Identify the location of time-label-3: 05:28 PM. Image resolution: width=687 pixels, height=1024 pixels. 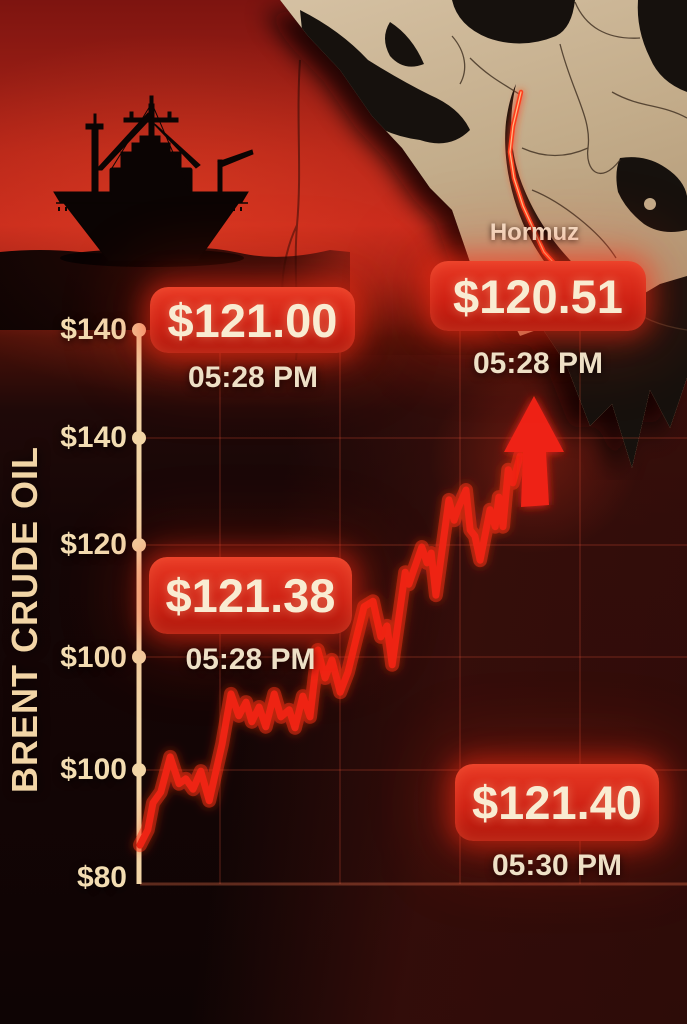
(250, 659).